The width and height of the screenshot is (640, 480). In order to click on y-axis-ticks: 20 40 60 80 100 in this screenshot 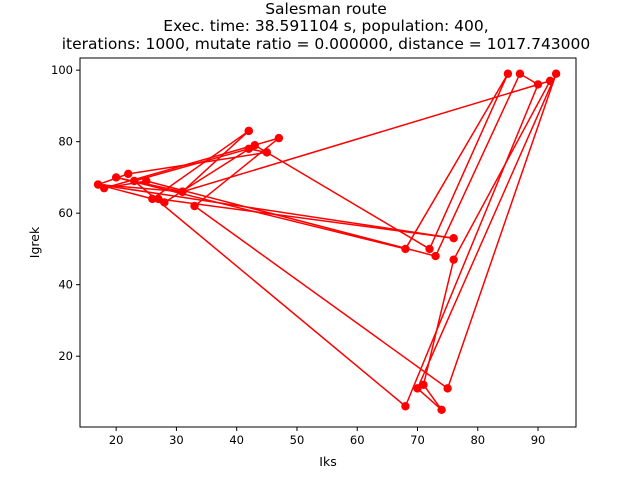, I will do `click(65, 213)`.